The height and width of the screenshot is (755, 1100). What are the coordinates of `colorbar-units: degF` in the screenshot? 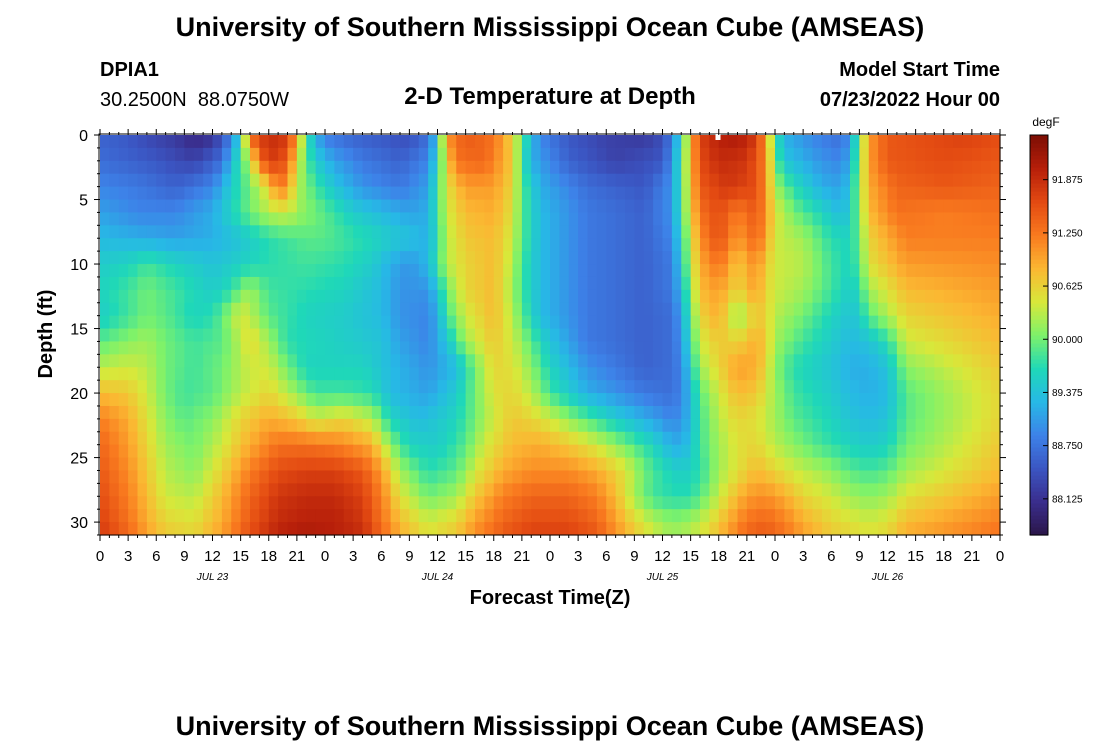 It's located at (1045, 122).